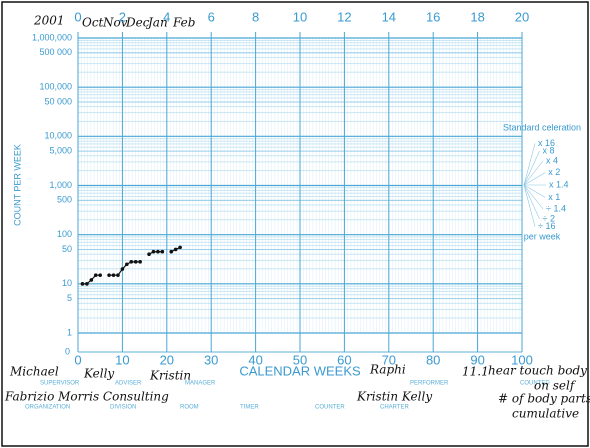  Describe the element at coordinates (52, 37) in the screenshot. I see `y-tick-label: 1,000,000` at that location.